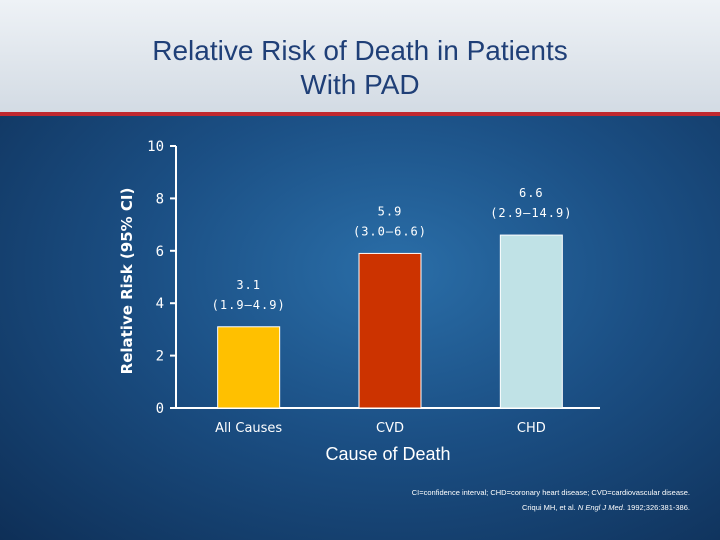 This screenshot has height=540, width=720. Describe the element at coordinates (600, 507) in the screenshot. I see `citation-journal: N Engl J Med` at that location.